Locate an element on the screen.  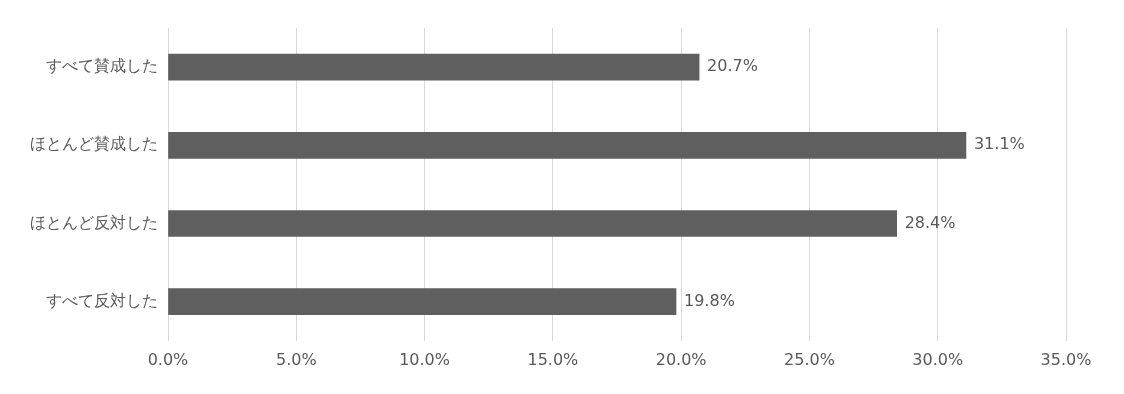
y-tick-label: ほとんど賛成した is located at coordinates (94, 144).